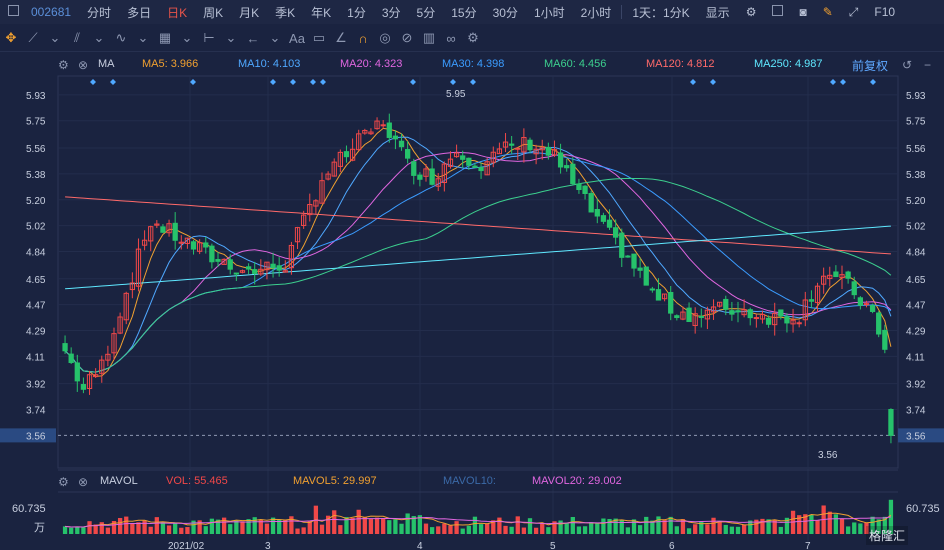 The height and width of the screenshot is (550, 944). I want to click on tab-period-2: 日K, so click(177, 12).